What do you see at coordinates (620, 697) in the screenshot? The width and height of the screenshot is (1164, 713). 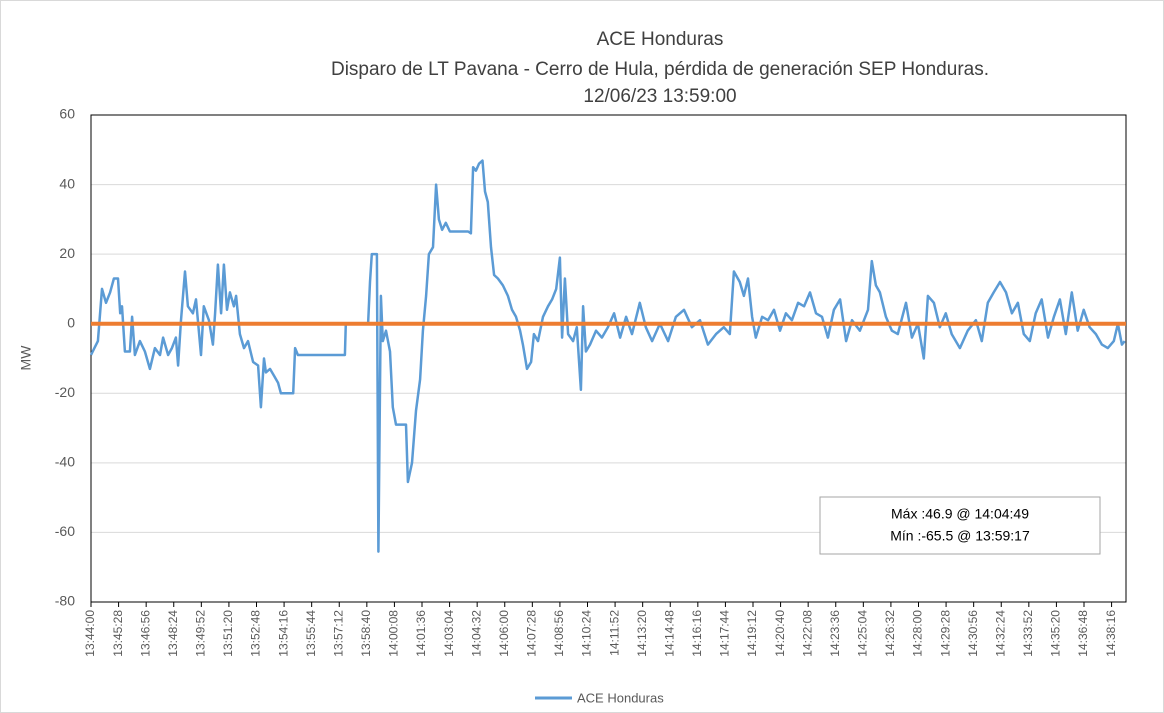 I see `legend-label: ACE Honduras` at bounding box center [620, 697].